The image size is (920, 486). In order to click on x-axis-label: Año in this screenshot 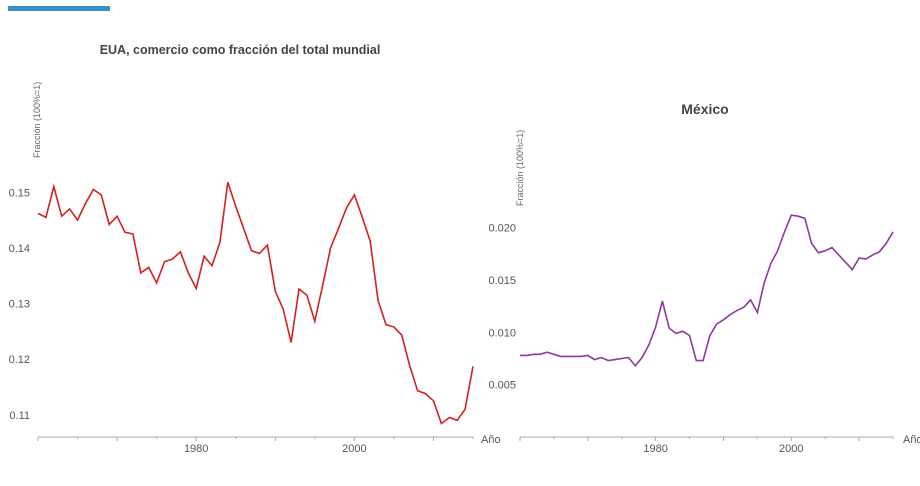, I will do `click(911, 440)`.